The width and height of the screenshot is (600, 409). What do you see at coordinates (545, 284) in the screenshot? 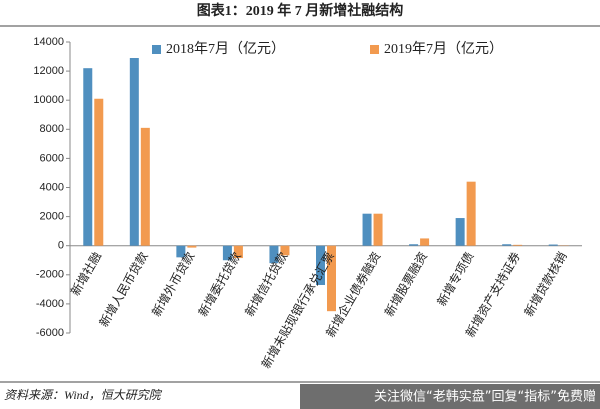
I see `x-tick-label: 新增贷款核销` at bounding box center [545, 284].